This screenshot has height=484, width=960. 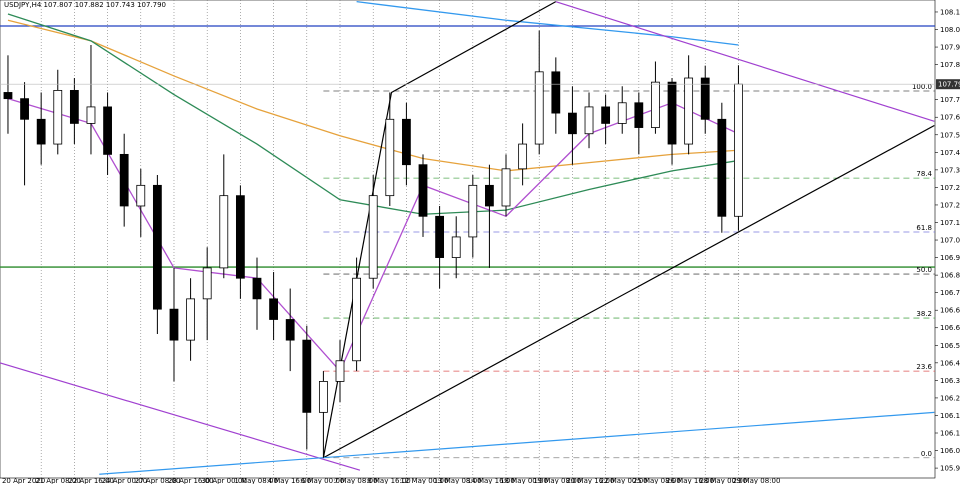 I want to click on y-tick-label: 106.865, so click(x=950, y=276).